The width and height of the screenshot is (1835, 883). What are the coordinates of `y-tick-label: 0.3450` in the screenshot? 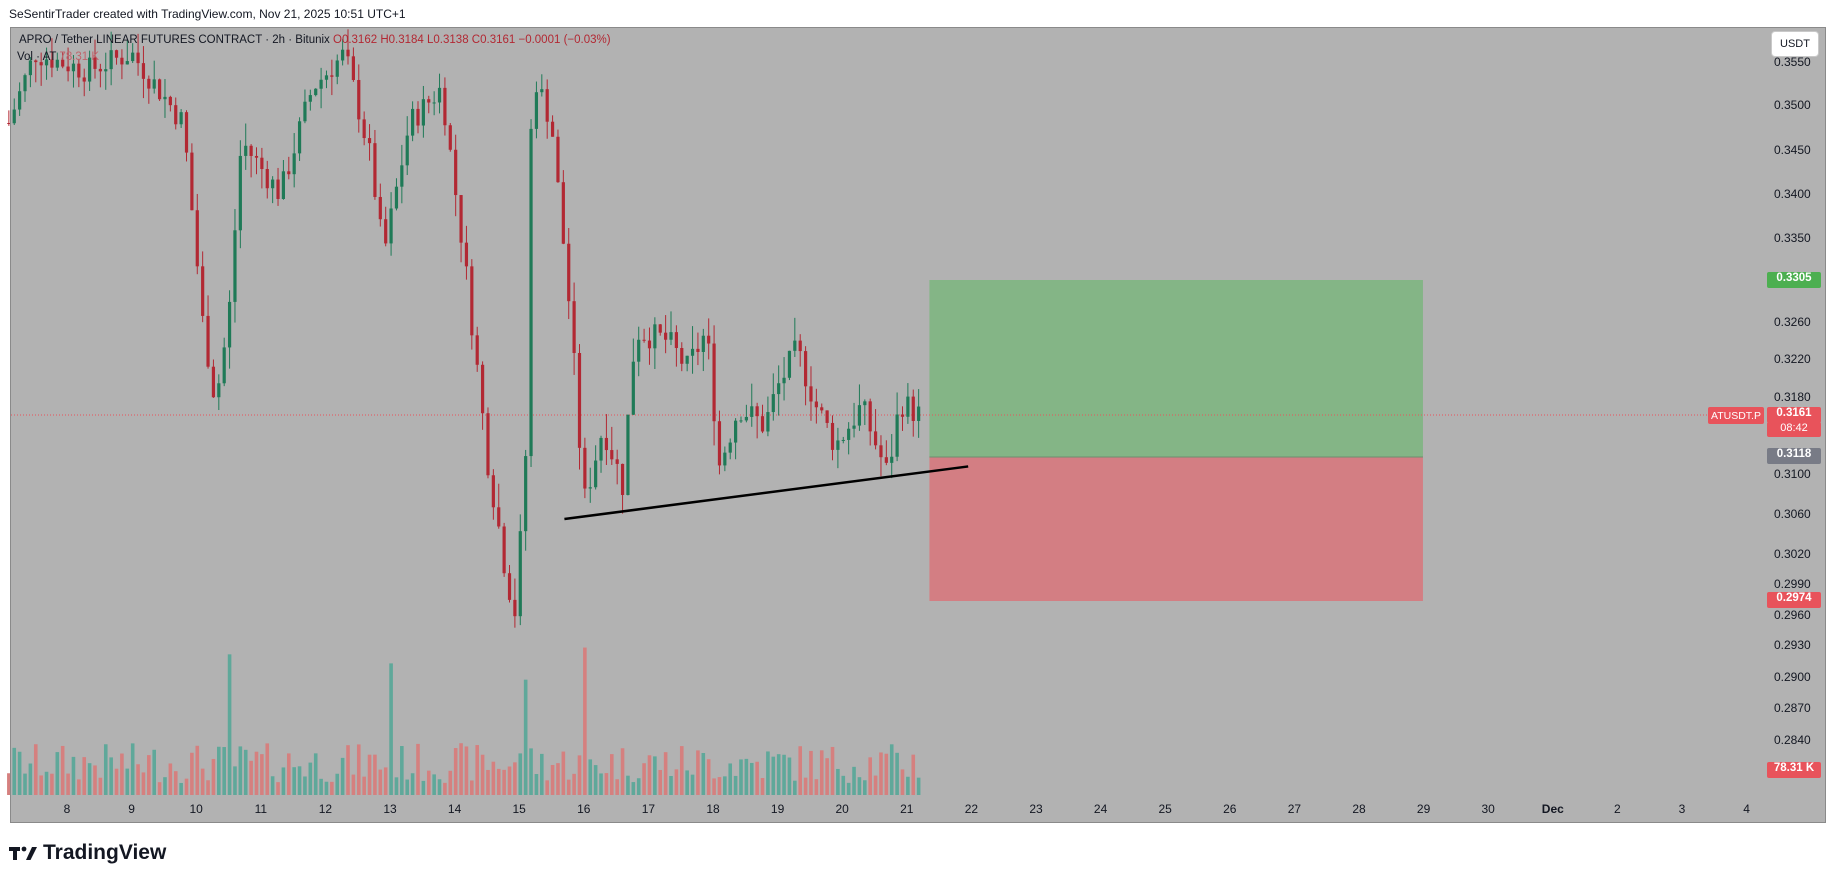 It's located at (1792, 150).